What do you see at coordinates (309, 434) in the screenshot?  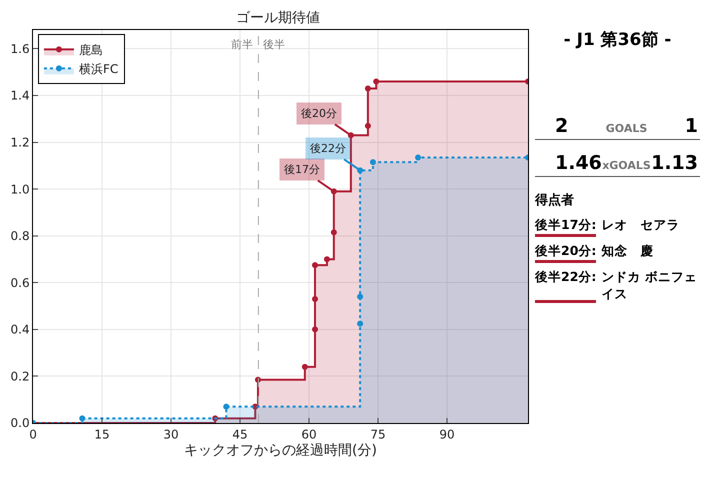 I see `x-tick-label: 60` at bounding box center [309, 434].